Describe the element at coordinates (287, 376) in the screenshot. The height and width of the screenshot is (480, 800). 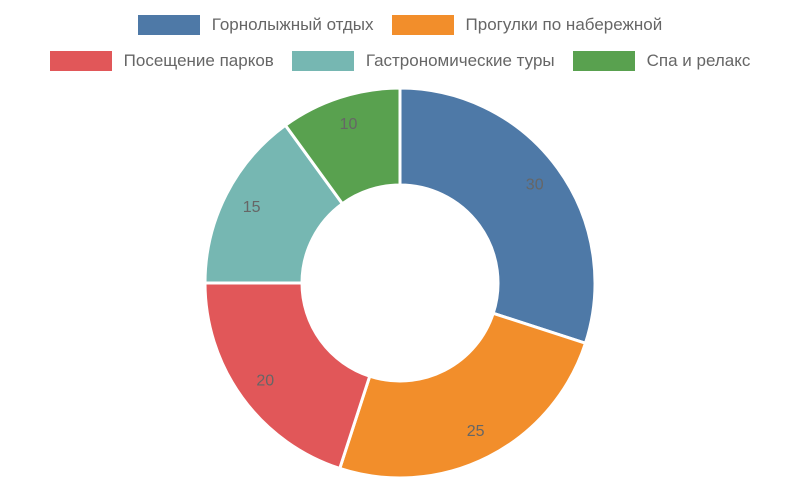
I see `slice-parks` at that location.